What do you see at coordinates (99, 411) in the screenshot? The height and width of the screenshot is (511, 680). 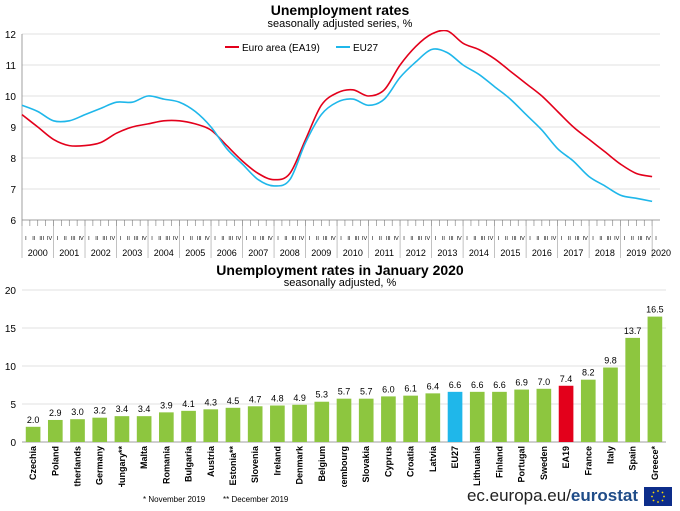 I see `value-label: 3.2` at bounding box center [99, 411].